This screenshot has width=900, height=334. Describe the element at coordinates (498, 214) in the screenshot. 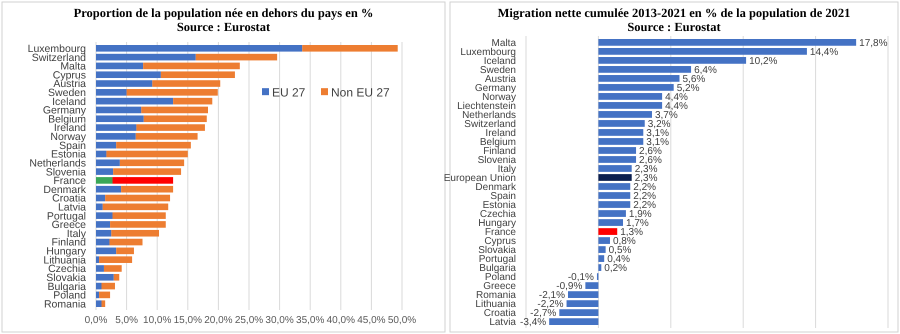

I see `y-tick-label: Czechia` at that location.